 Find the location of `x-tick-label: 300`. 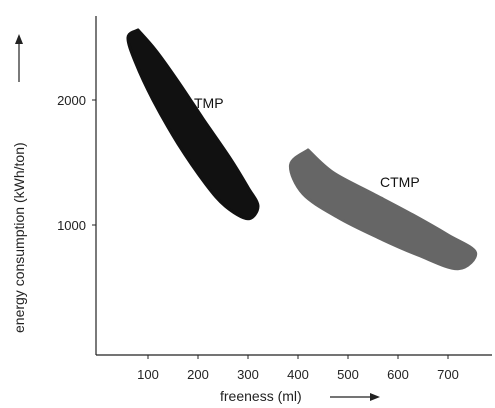

x-tick-label: 300 is located at coordinates (248, 374).